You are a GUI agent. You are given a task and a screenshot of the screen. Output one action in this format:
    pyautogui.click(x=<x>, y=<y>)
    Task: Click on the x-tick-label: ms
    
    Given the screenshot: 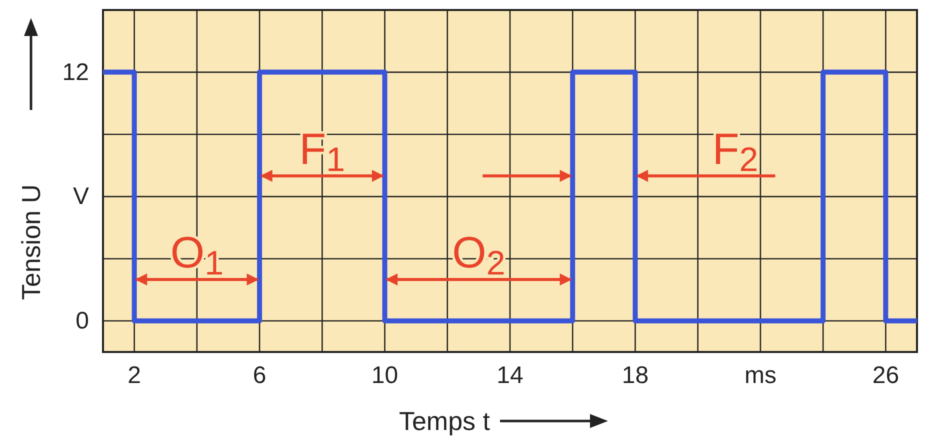 What is the action you would take?
    pyautogui.click(x=760, y=376)
    